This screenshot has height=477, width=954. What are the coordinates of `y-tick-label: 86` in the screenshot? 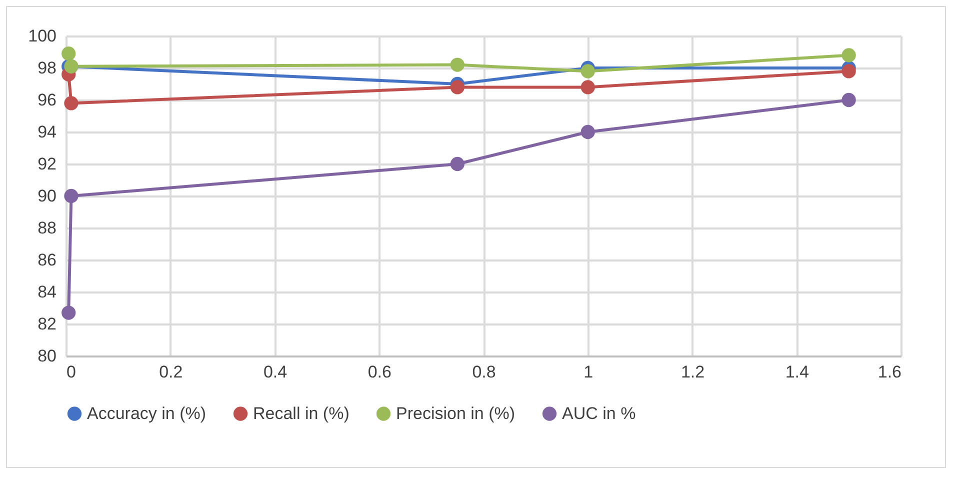 It's located at (47, 260).